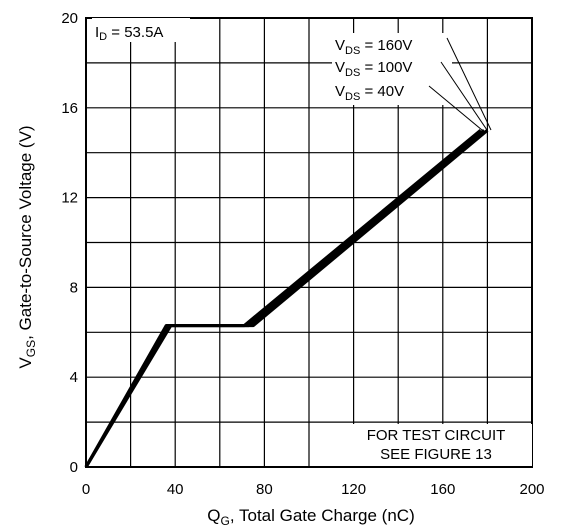 The width and height of the screenshot is (563, 529). What do you see at coordinates (373, 47) in the screenshot?
I see `legend-label-vds-160: VDS = 160V` at bounding box center [373, 47].